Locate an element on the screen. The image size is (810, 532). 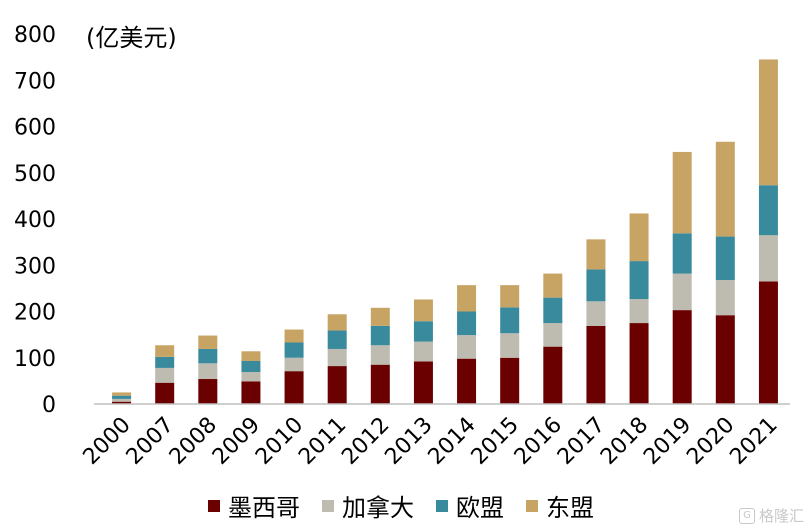
x-tick-label: 2011 is located at coordinates (322, 441).